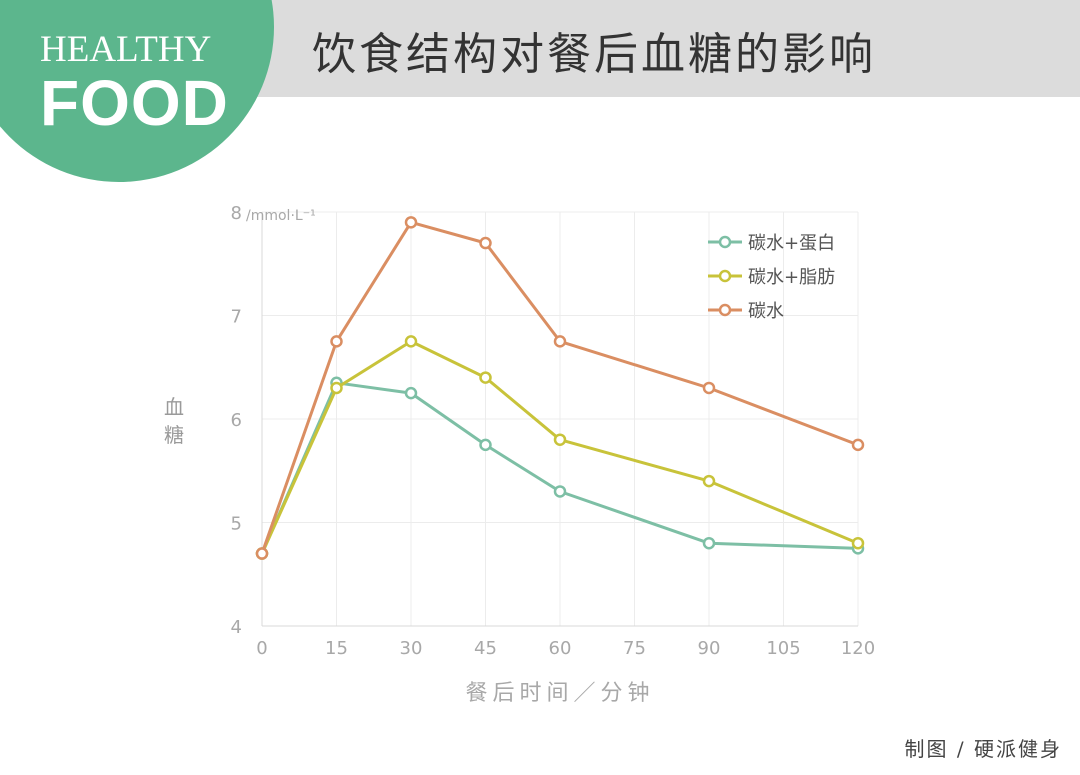 This screenshot has height=775, width=1080. I want to click on x-tick-label: 30, so click(411, 648).